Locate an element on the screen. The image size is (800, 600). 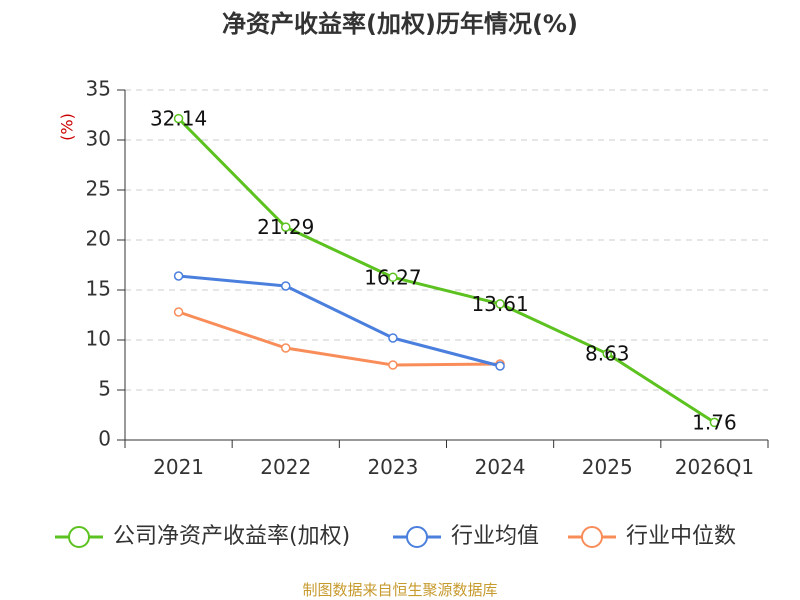
legend-label: 公司净资产收益率(加权) is located at coordinates (231, 536).